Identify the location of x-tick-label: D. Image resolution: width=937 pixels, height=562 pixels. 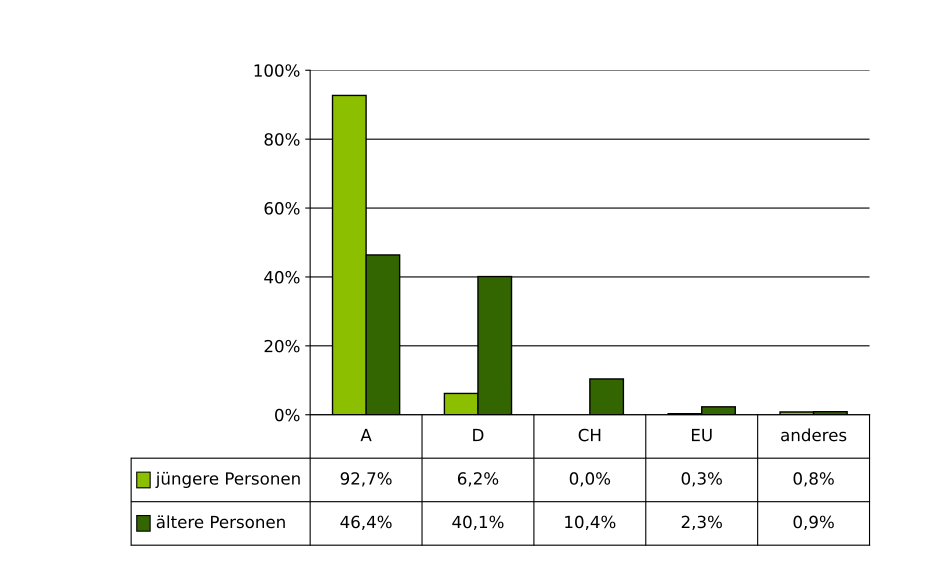
(478, 435).